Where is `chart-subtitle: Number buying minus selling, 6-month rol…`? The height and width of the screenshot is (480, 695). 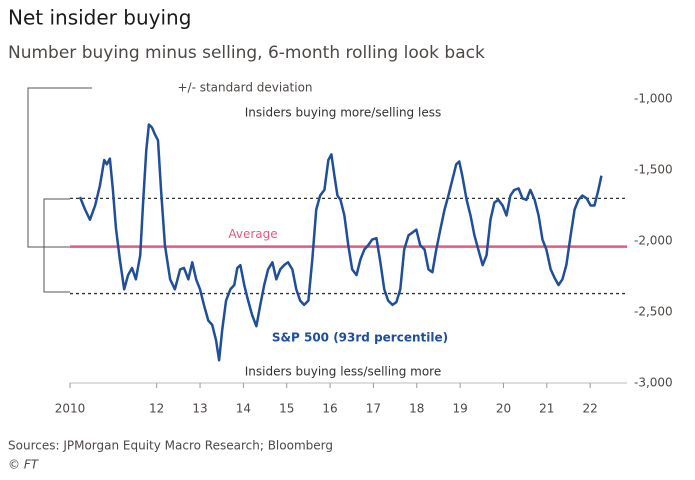
chart-subtitle: Number buying minus selling, 6-month rol… is located at coordinates (246, 53).